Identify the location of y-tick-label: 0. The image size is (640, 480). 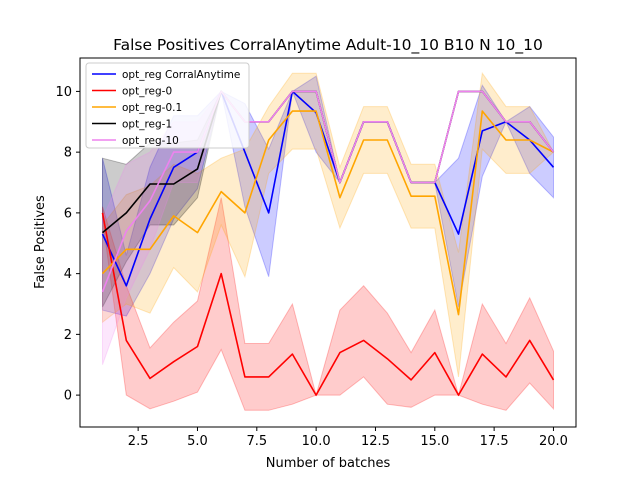
(68, 396).